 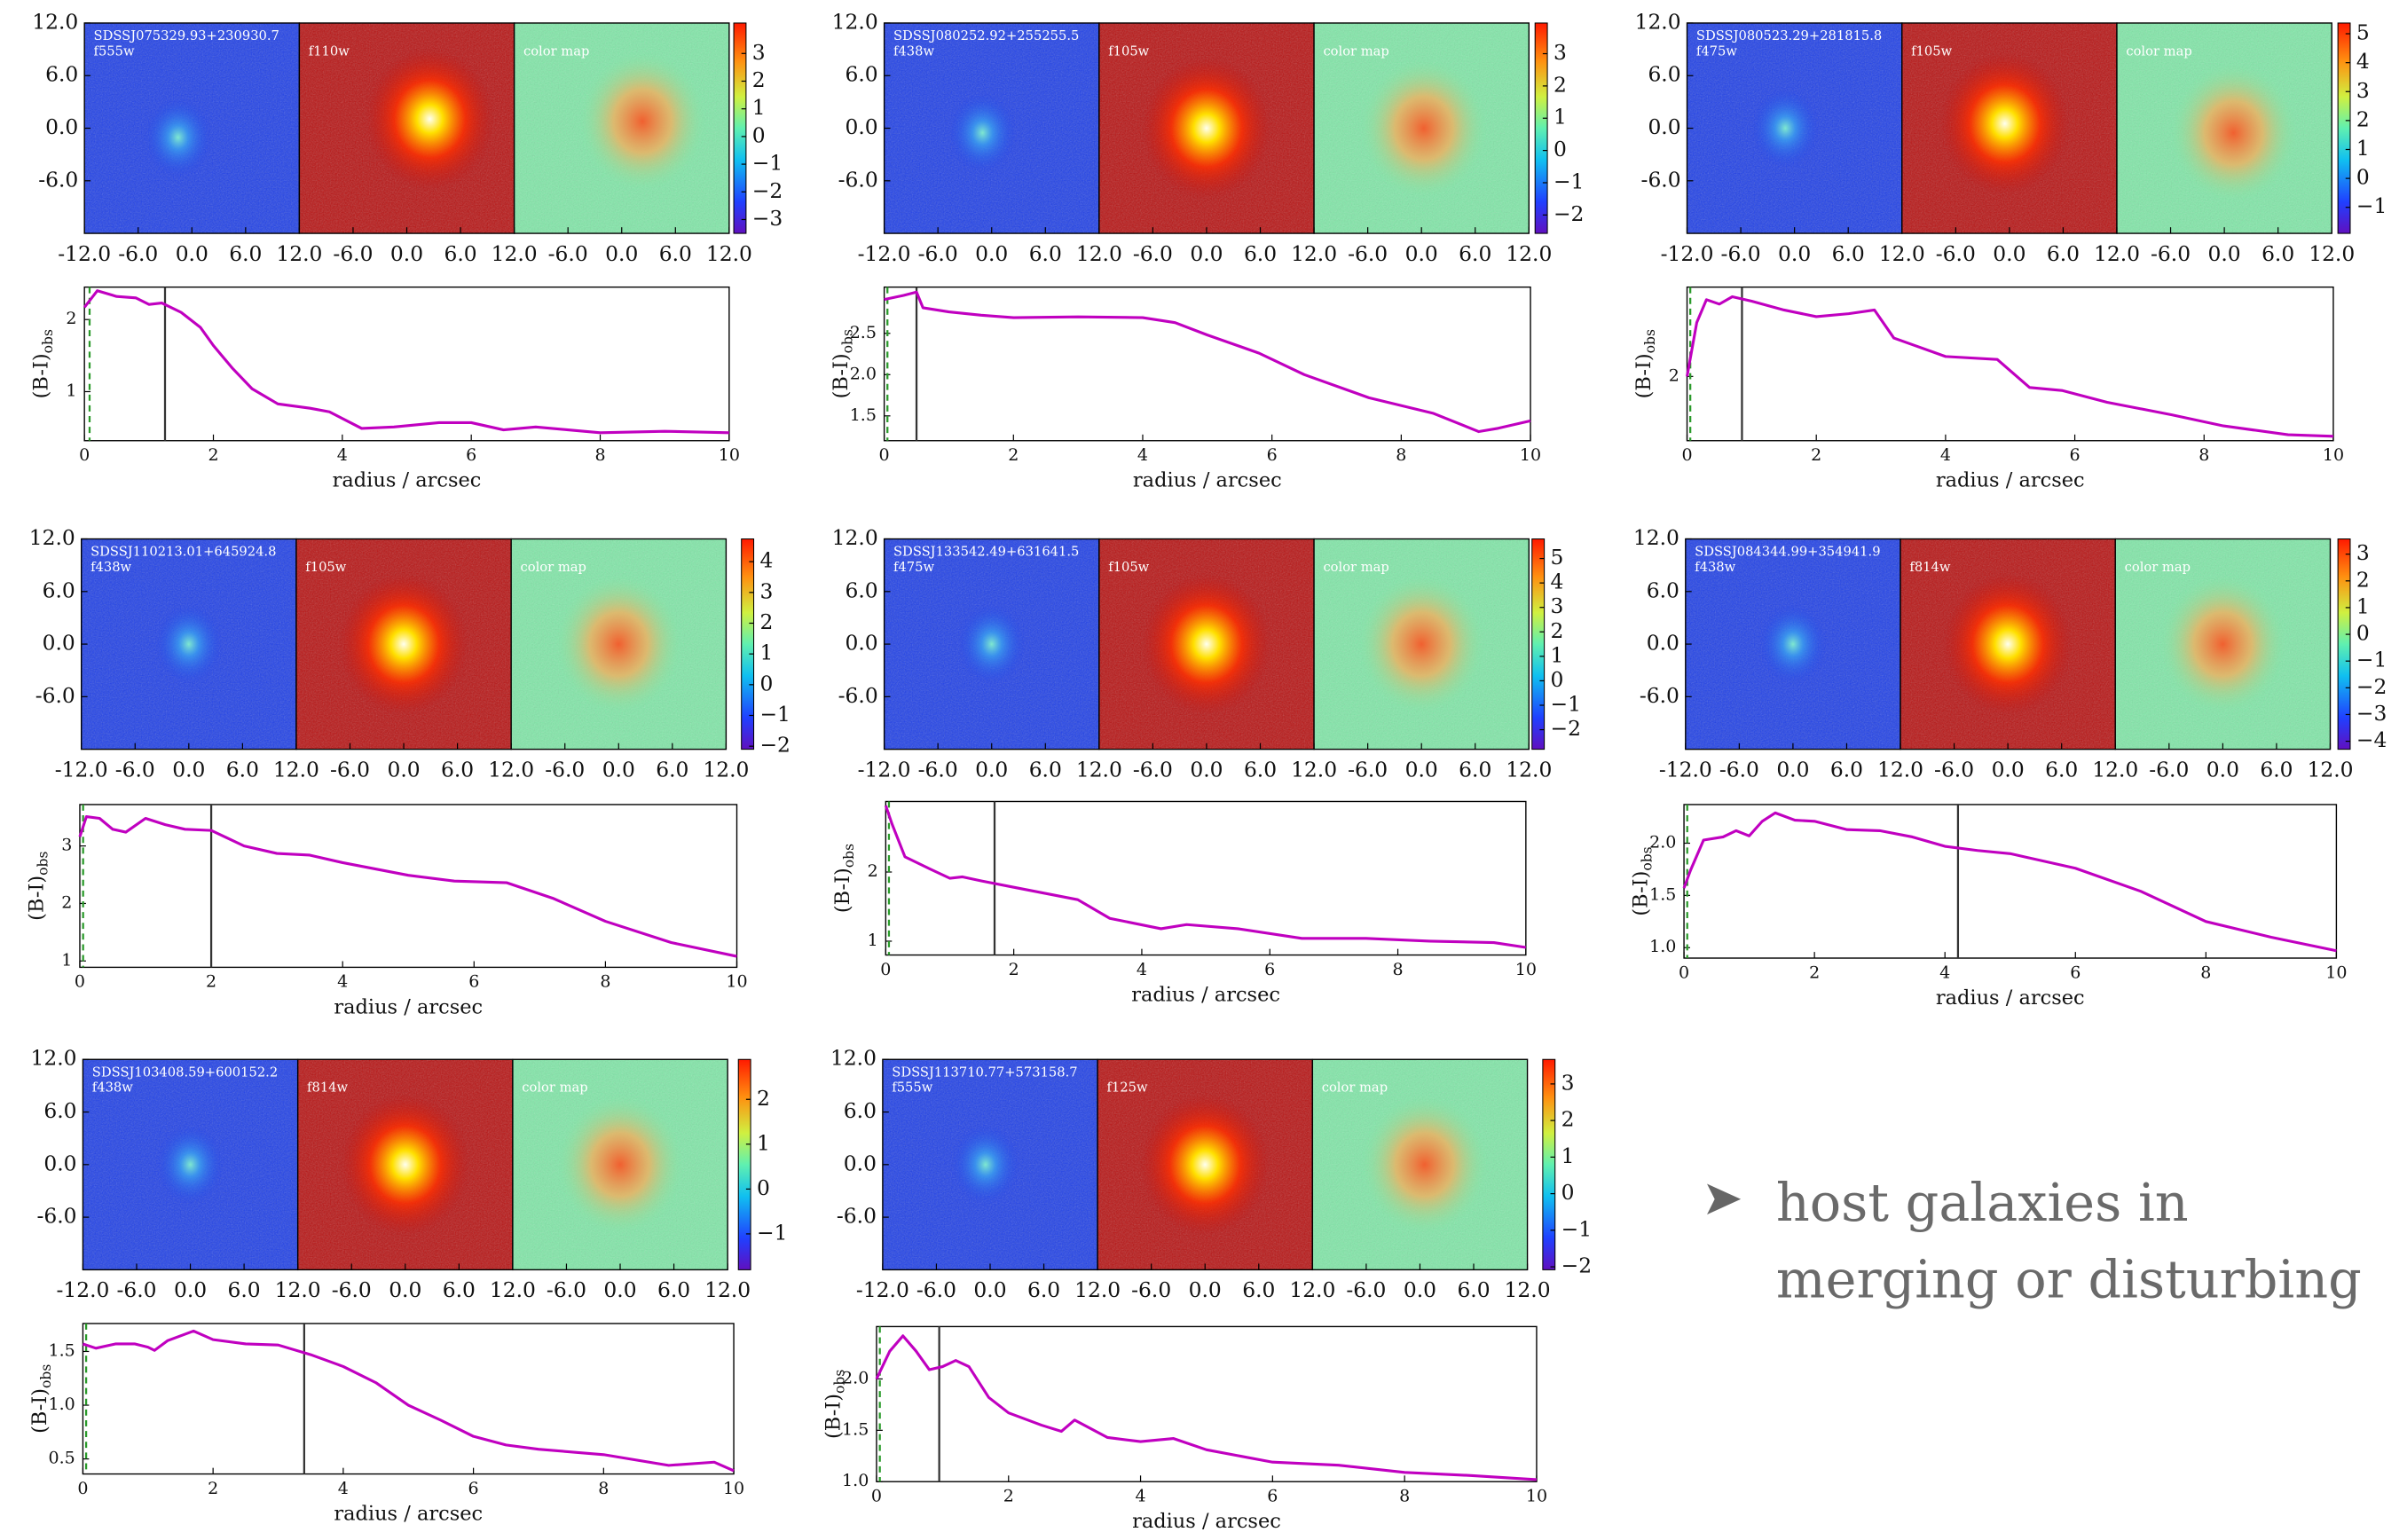 I want to click on filter-label: f475w, so click(x=1716, y=51).